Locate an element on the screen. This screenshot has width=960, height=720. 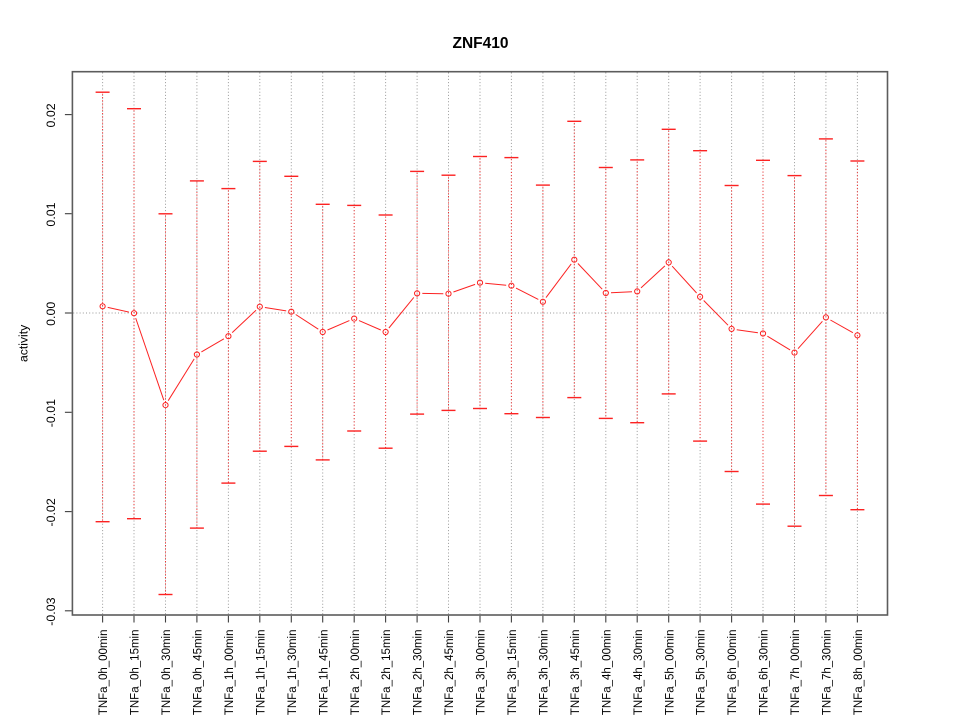
svg-text: TNFa_7h_30min is located at coordinates (828, 673).